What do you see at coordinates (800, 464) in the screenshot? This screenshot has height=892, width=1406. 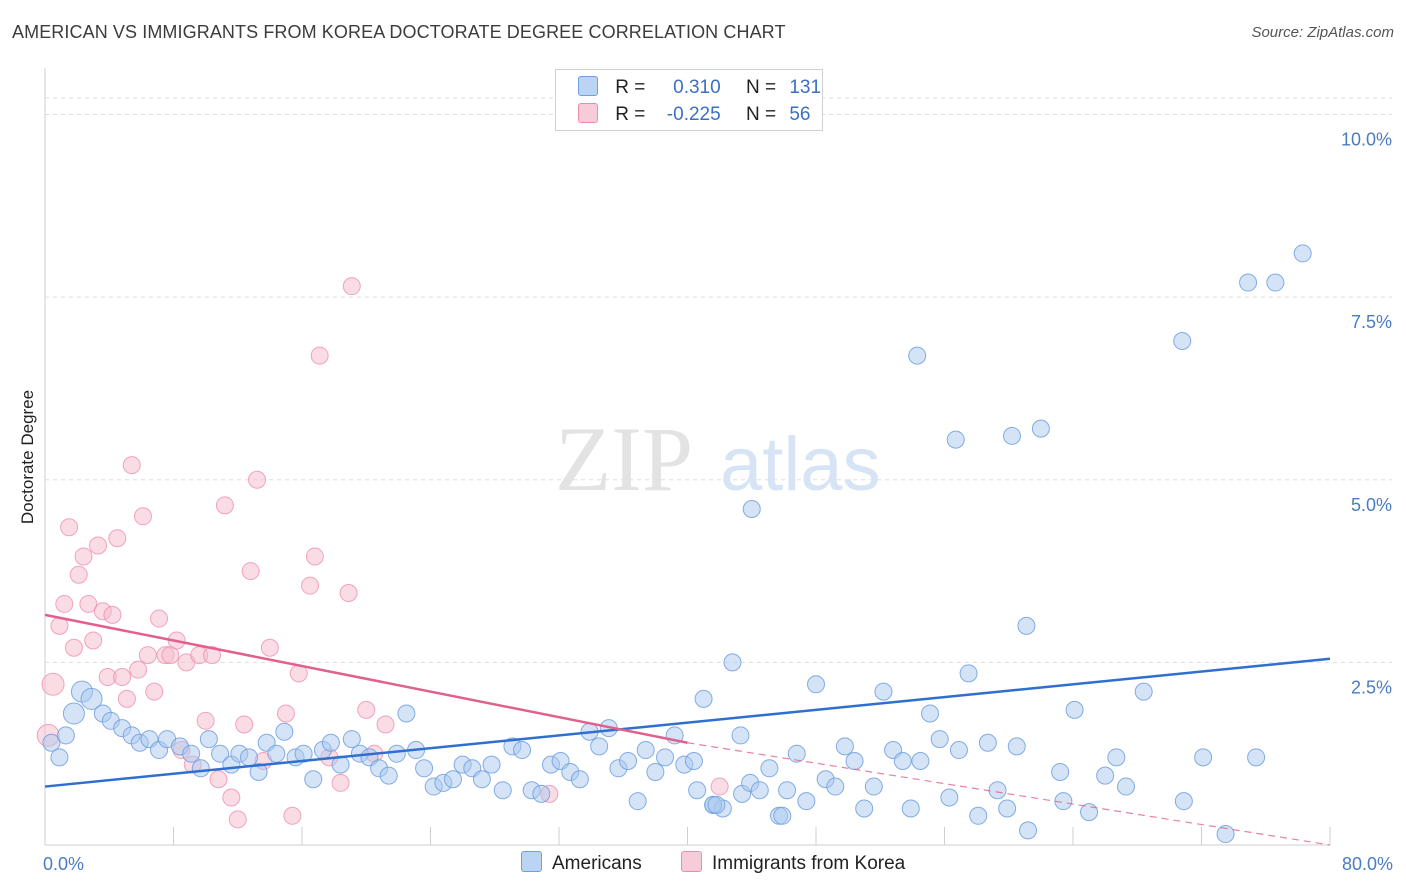 I see `watermark-atlas: atlas` at bounding box center [800, 464].